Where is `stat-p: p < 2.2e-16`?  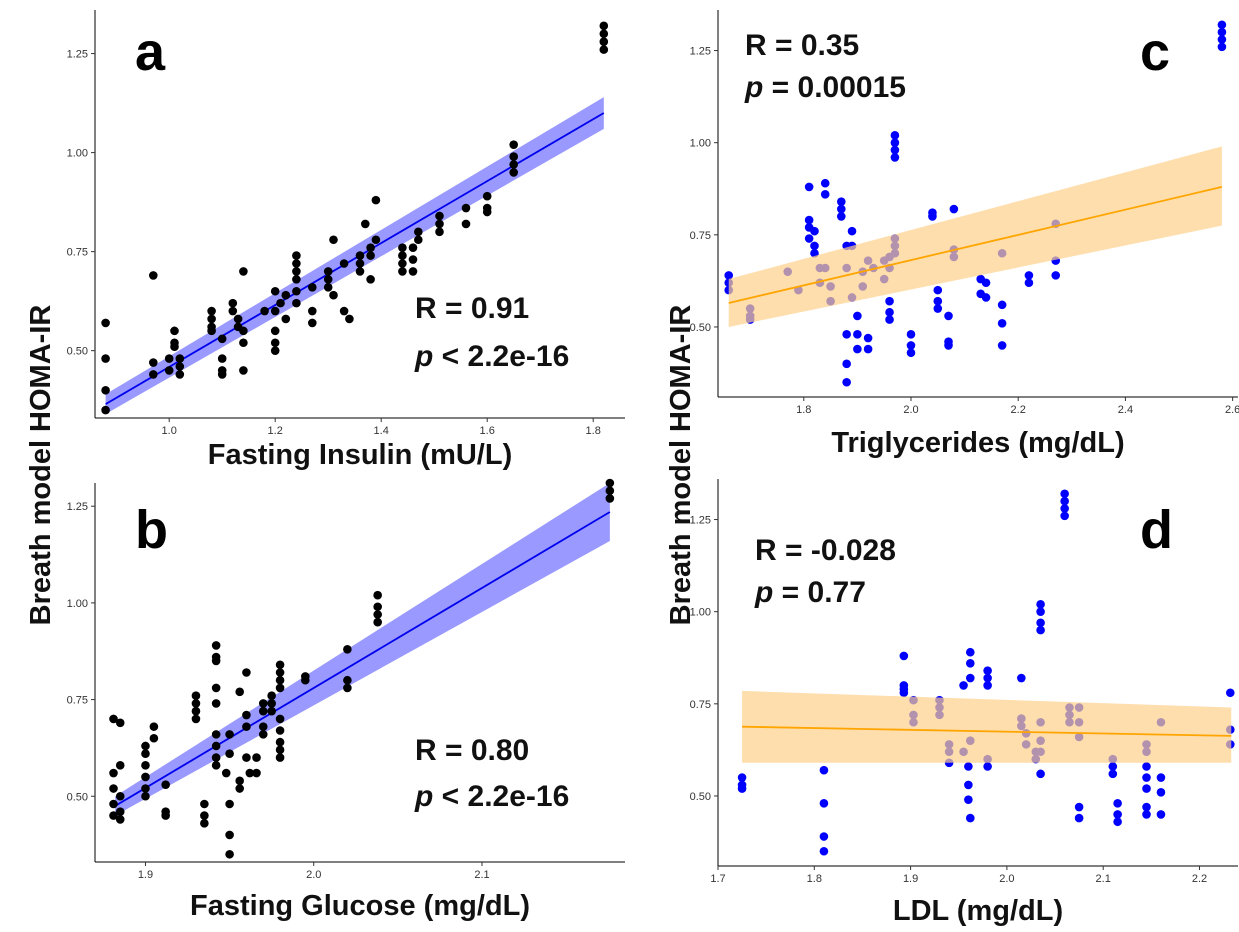
stat-p: p < 2.2e-16 is located at coordinates (491, 796).